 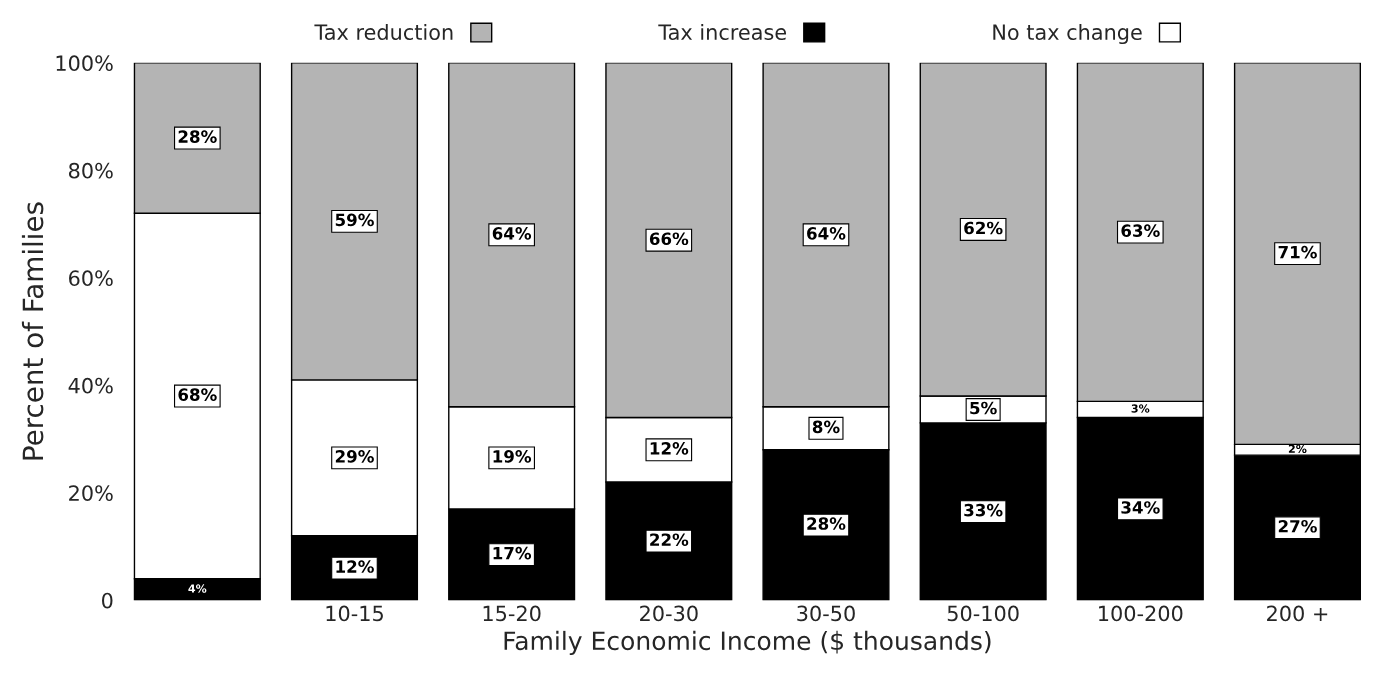 I want to click on data-label: 8%, so click(x=826, y=427).